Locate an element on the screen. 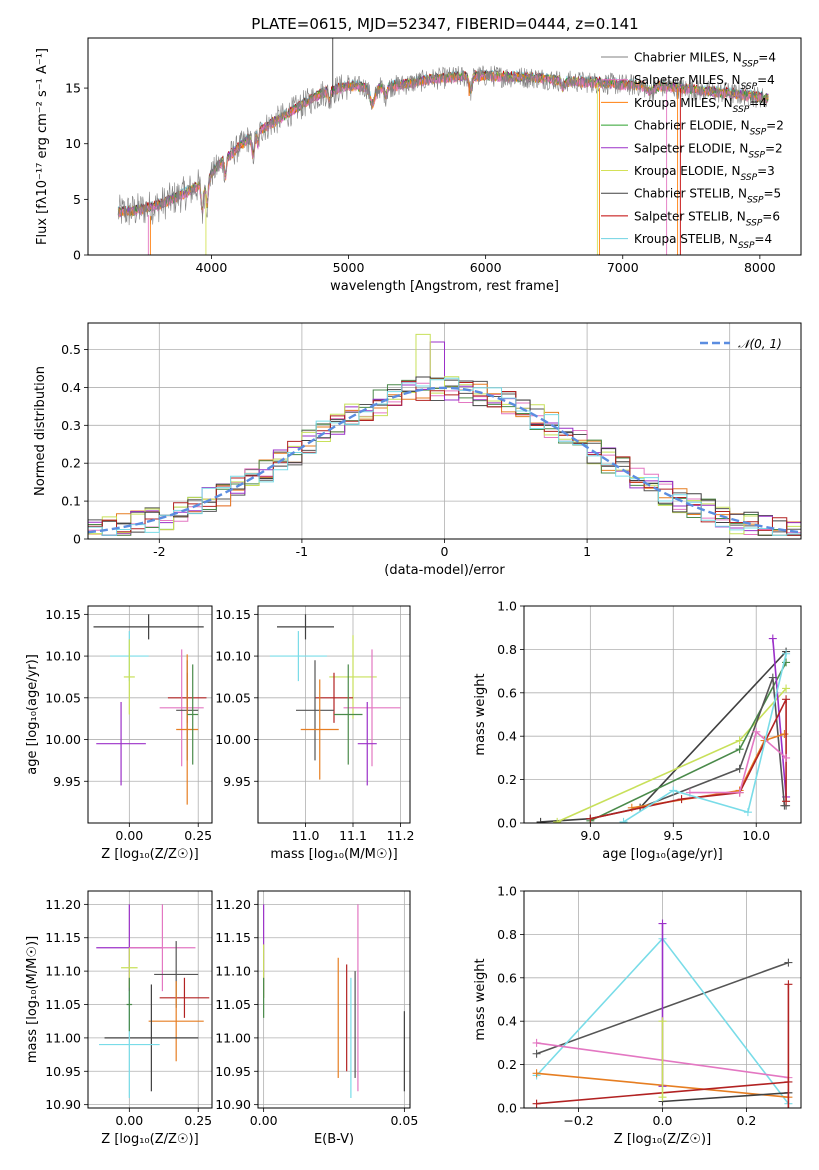 The image size is (819, 1170). y-tick-label: 11.05 is located at coordinates (63, 1004).